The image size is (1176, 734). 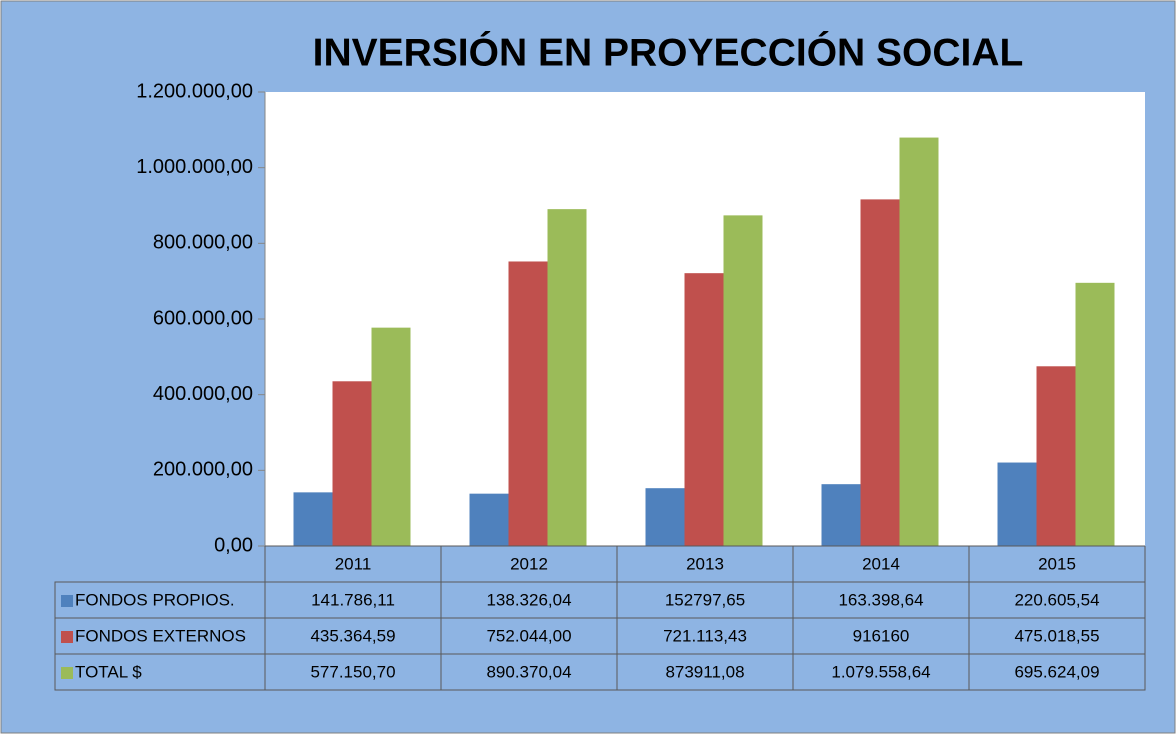 What do you see at coordinates (194, 91) in the screenshot?
I see `y-tick-label: 1.200.000,00` at bounding box center [194, 91].